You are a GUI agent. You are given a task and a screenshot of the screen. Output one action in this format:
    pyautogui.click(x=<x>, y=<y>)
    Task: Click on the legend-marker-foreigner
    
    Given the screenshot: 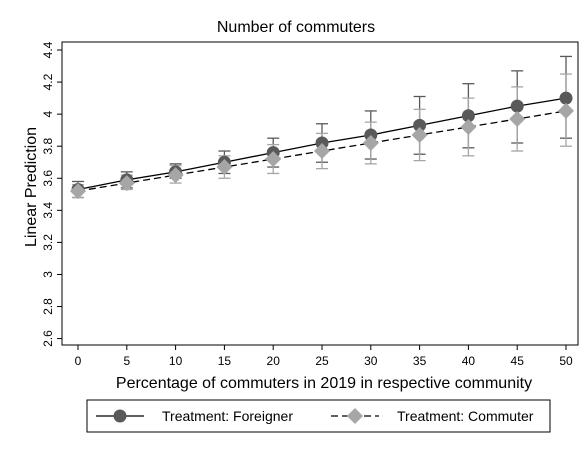 What is the action you would take?
    pyautogui.click(x=120, y=416)
    